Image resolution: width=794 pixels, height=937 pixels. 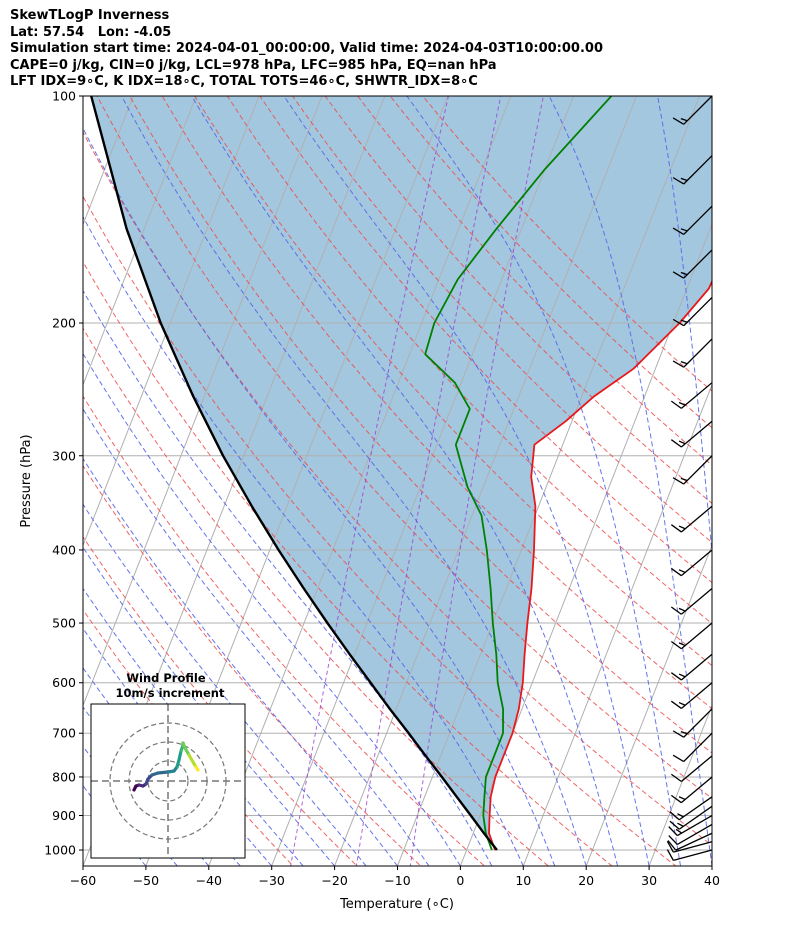 I want to click on x-tick-label: 40, so click(x=712, y=880).